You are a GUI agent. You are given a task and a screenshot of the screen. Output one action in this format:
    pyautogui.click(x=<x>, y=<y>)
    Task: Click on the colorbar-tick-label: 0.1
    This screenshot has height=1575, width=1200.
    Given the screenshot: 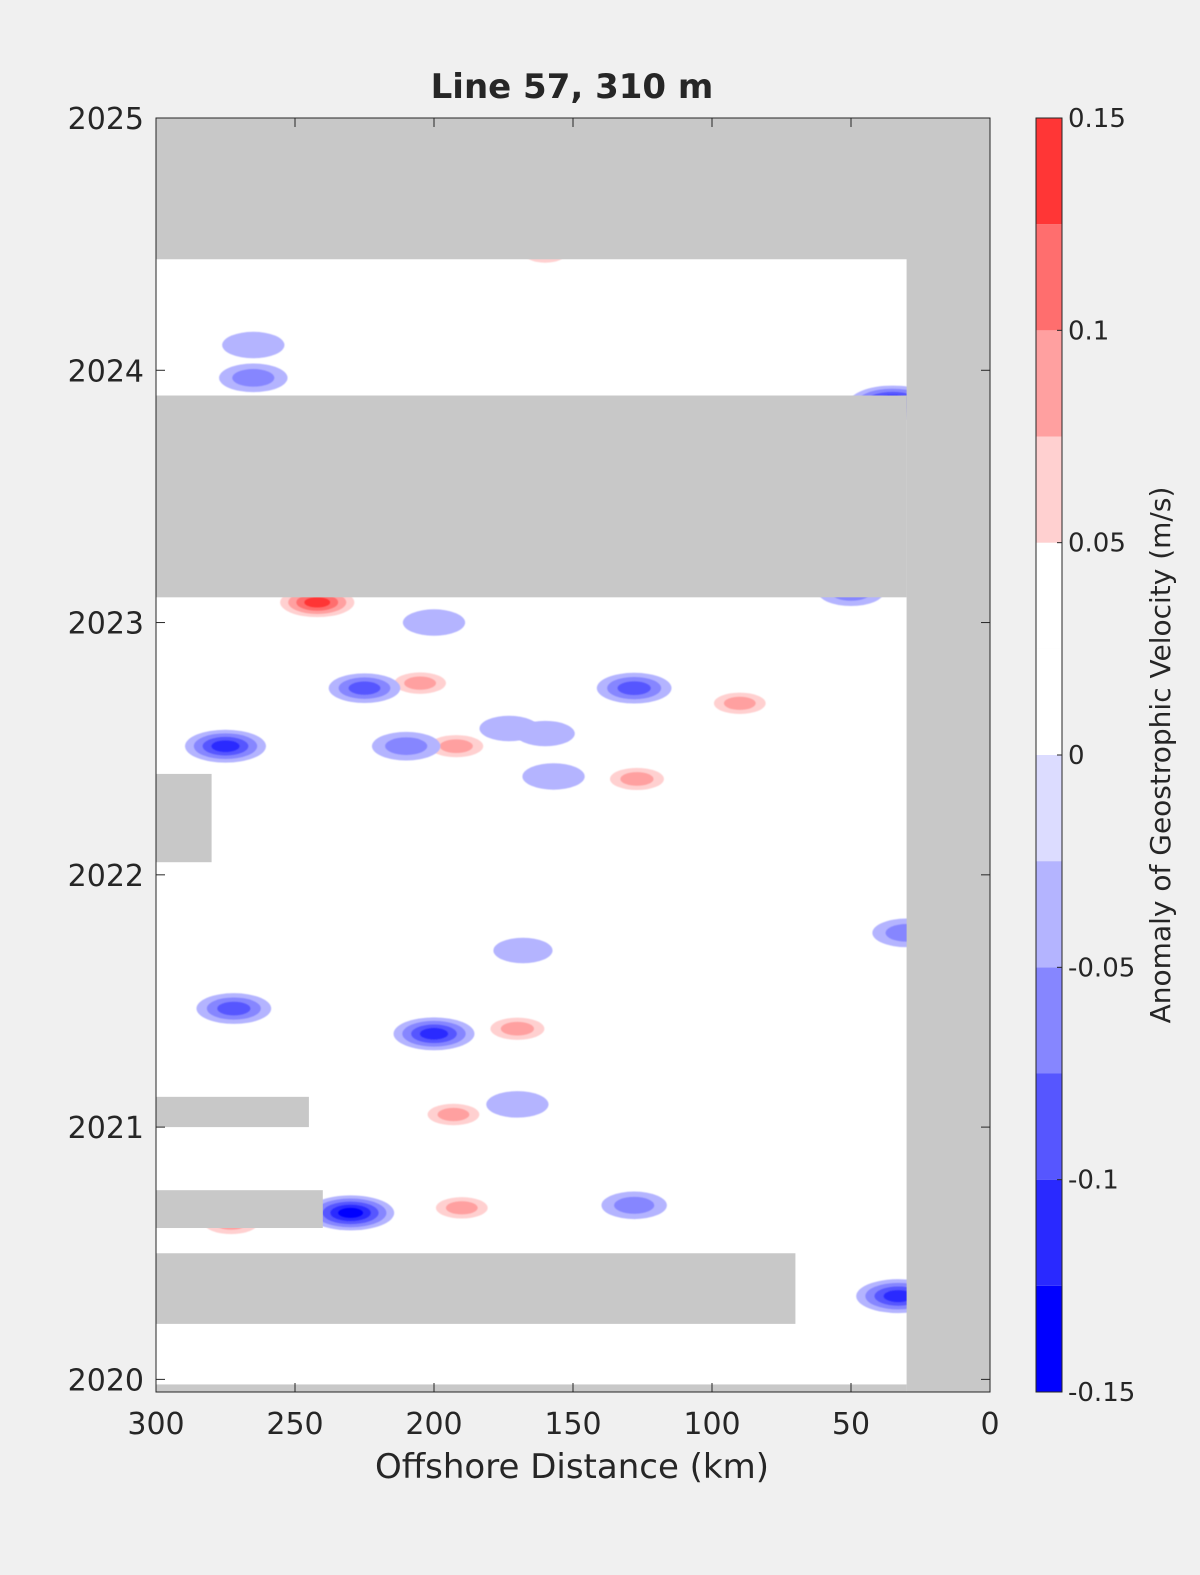 What is the action you would take?
    pyautogui.click(x=1088, y=331)
    